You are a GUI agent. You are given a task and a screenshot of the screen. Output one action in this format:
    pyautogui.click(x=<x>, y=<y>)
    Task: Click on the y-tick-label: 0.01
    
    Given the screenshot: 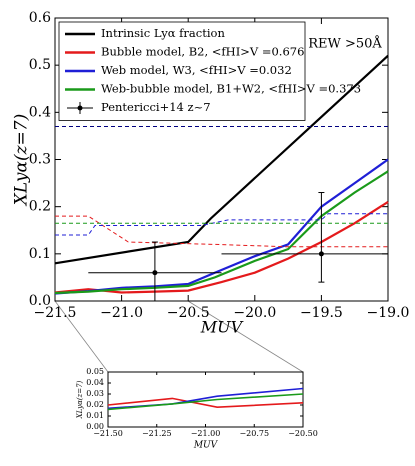 What is the action you would take?
    pyautogui.click(x=95, y=415)
    